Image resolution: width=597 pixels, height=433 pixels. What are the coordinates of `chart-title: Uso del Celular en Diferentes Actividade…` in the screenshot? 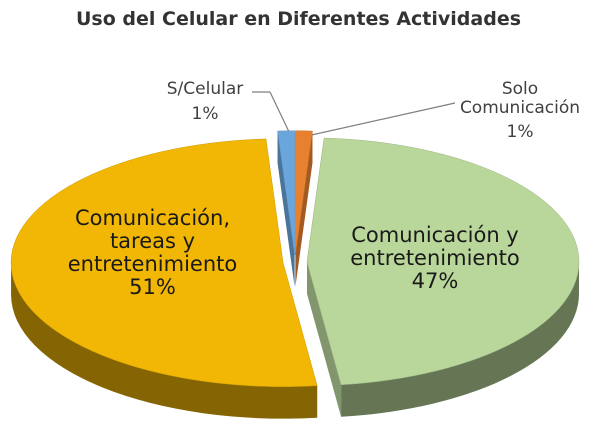 It's located at (298, 19).